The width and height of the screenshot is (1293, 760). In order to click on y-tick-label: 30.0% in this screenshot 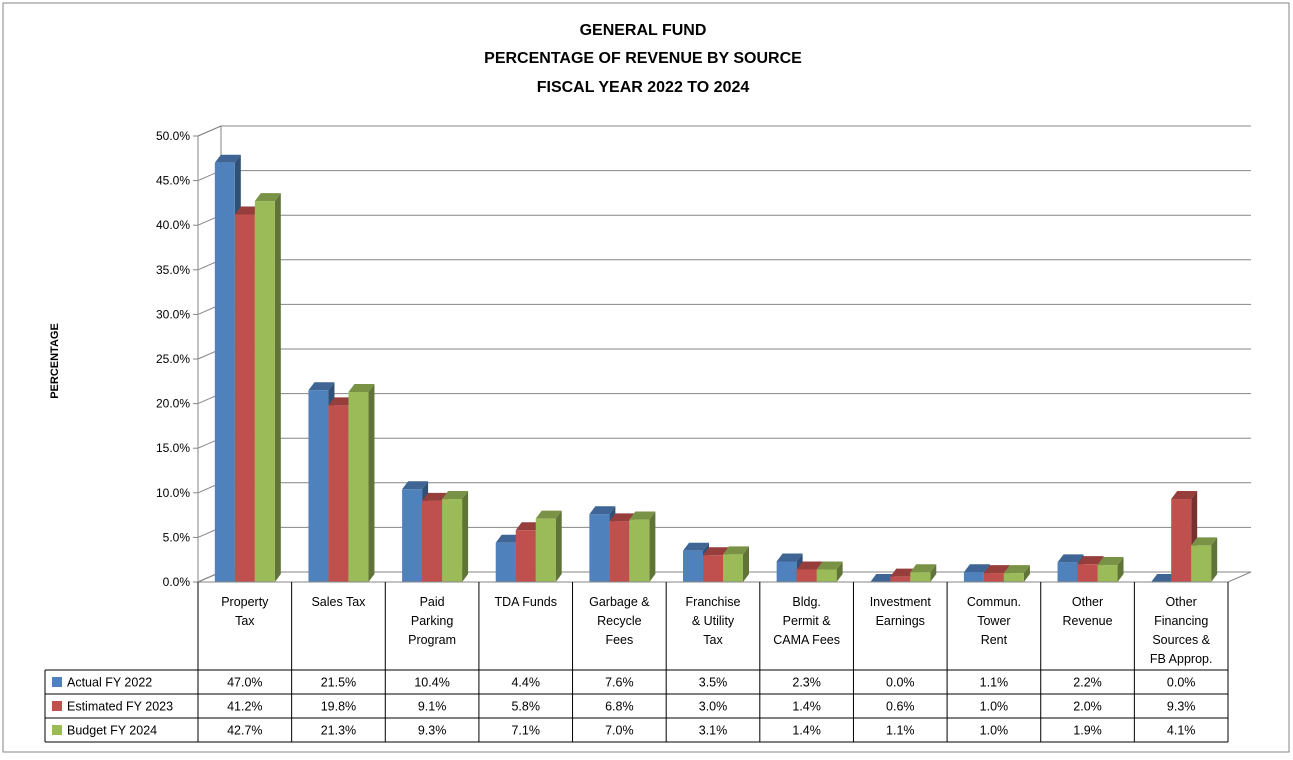, I will do `click(173, 314)`.